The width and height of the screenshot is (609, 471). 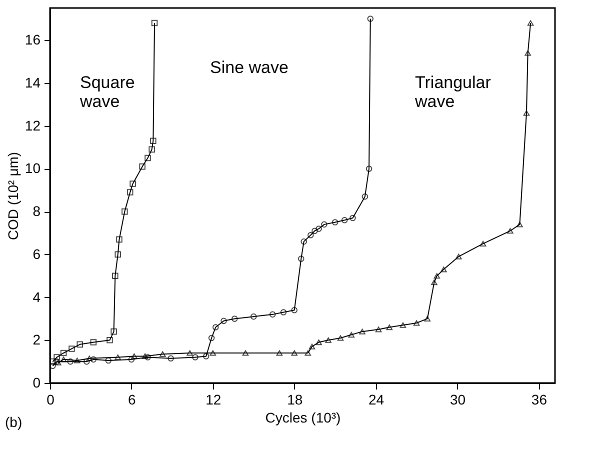 What do you see at coordinates (249, 67) in the screenshot?
I see `annotation: Sine wave` at bounding box center [249, 67].